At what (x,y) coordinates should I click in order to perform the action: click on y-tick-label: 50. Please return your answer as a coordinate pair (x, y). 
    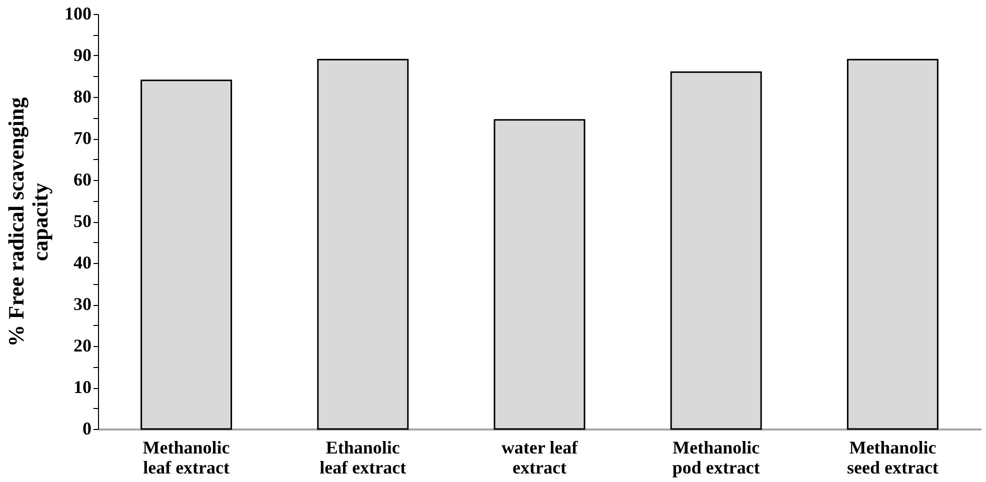
    Looking at the image, I should click on (83, 221).